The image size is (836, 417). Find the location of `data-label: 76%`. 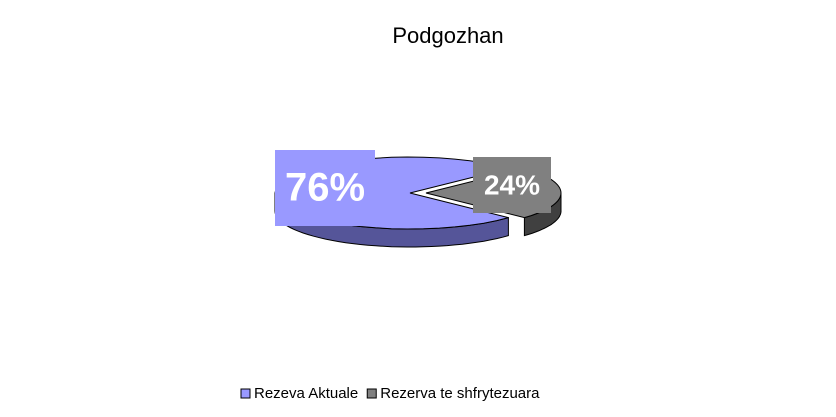

data-label: 76% is located at coordinates (325, 188).